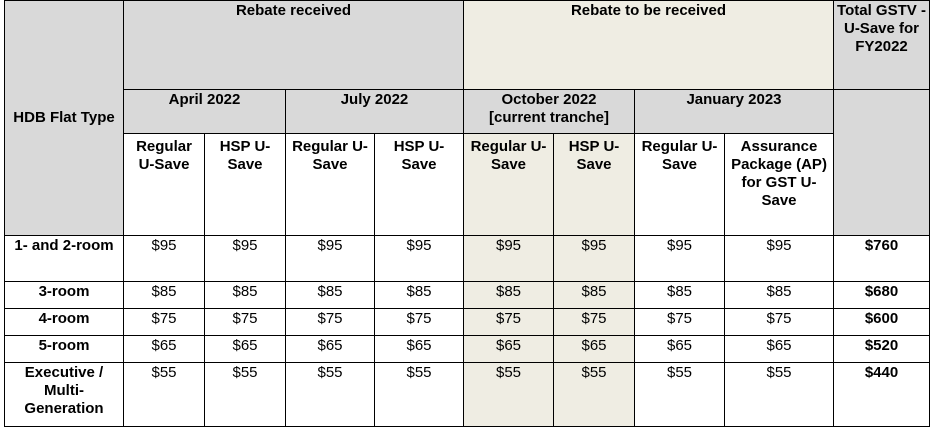  I want to click on header-october-2022-label: October 2022, so click(549, 99).